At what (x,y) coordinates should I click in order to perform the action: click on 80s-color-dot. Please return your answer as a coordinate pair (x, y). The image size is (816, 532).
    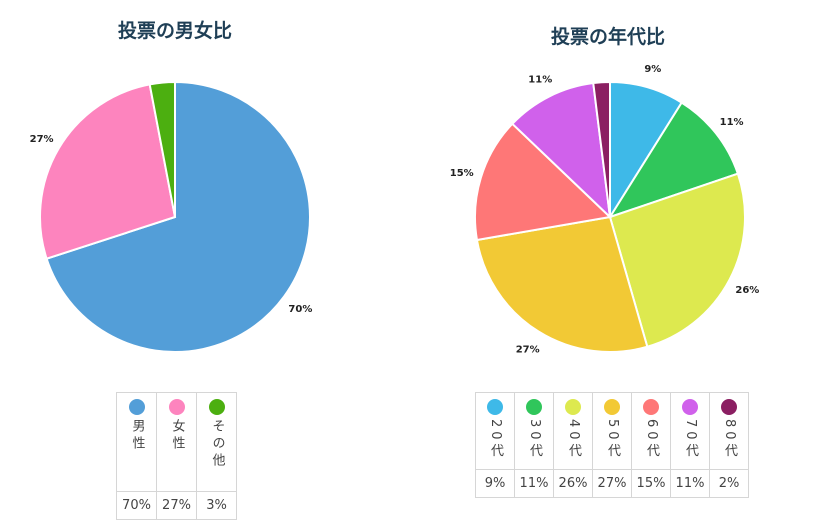
    Looking at the image, I should click on (729, 407).